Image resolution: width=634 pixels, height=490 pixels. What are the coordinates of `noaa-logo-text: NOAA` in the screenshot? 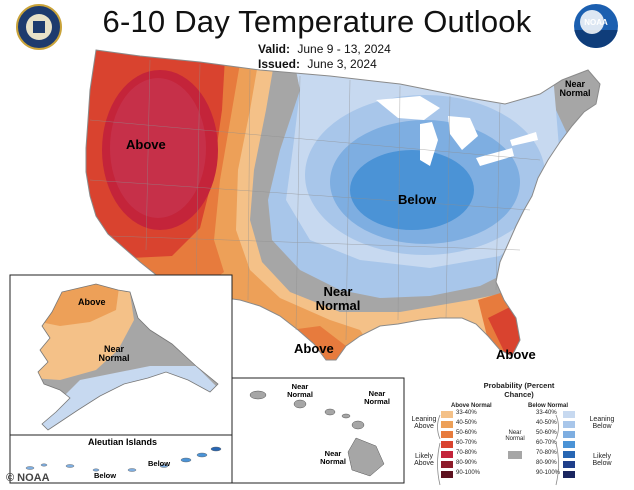 It's located at (596, 22).